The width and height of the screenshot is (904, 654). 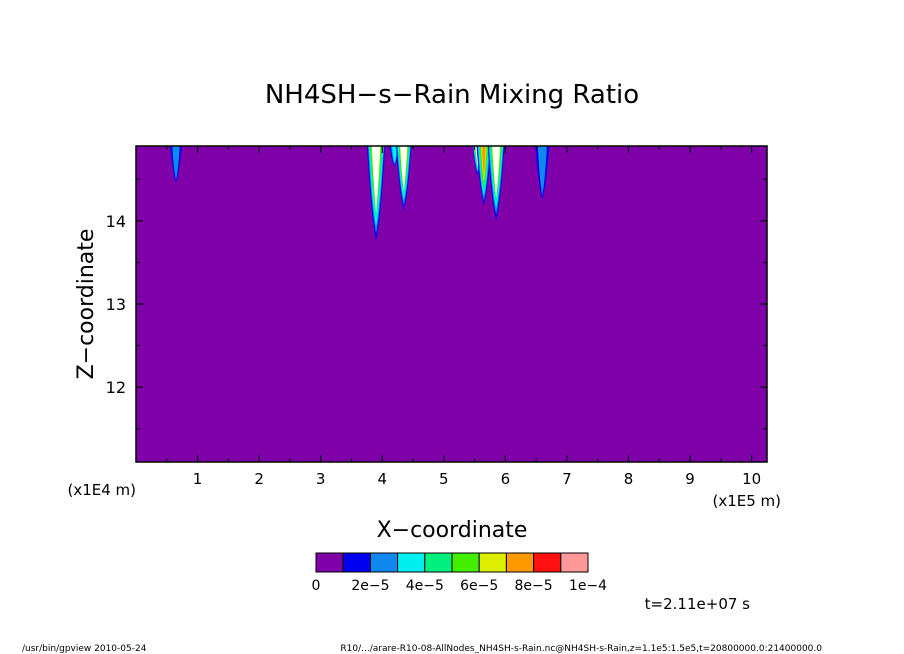 What do you see at coordinates (86, 304) in the screenshot?
I see `y-axis-label: Z−coordinate` at bounding box center [86, 304].